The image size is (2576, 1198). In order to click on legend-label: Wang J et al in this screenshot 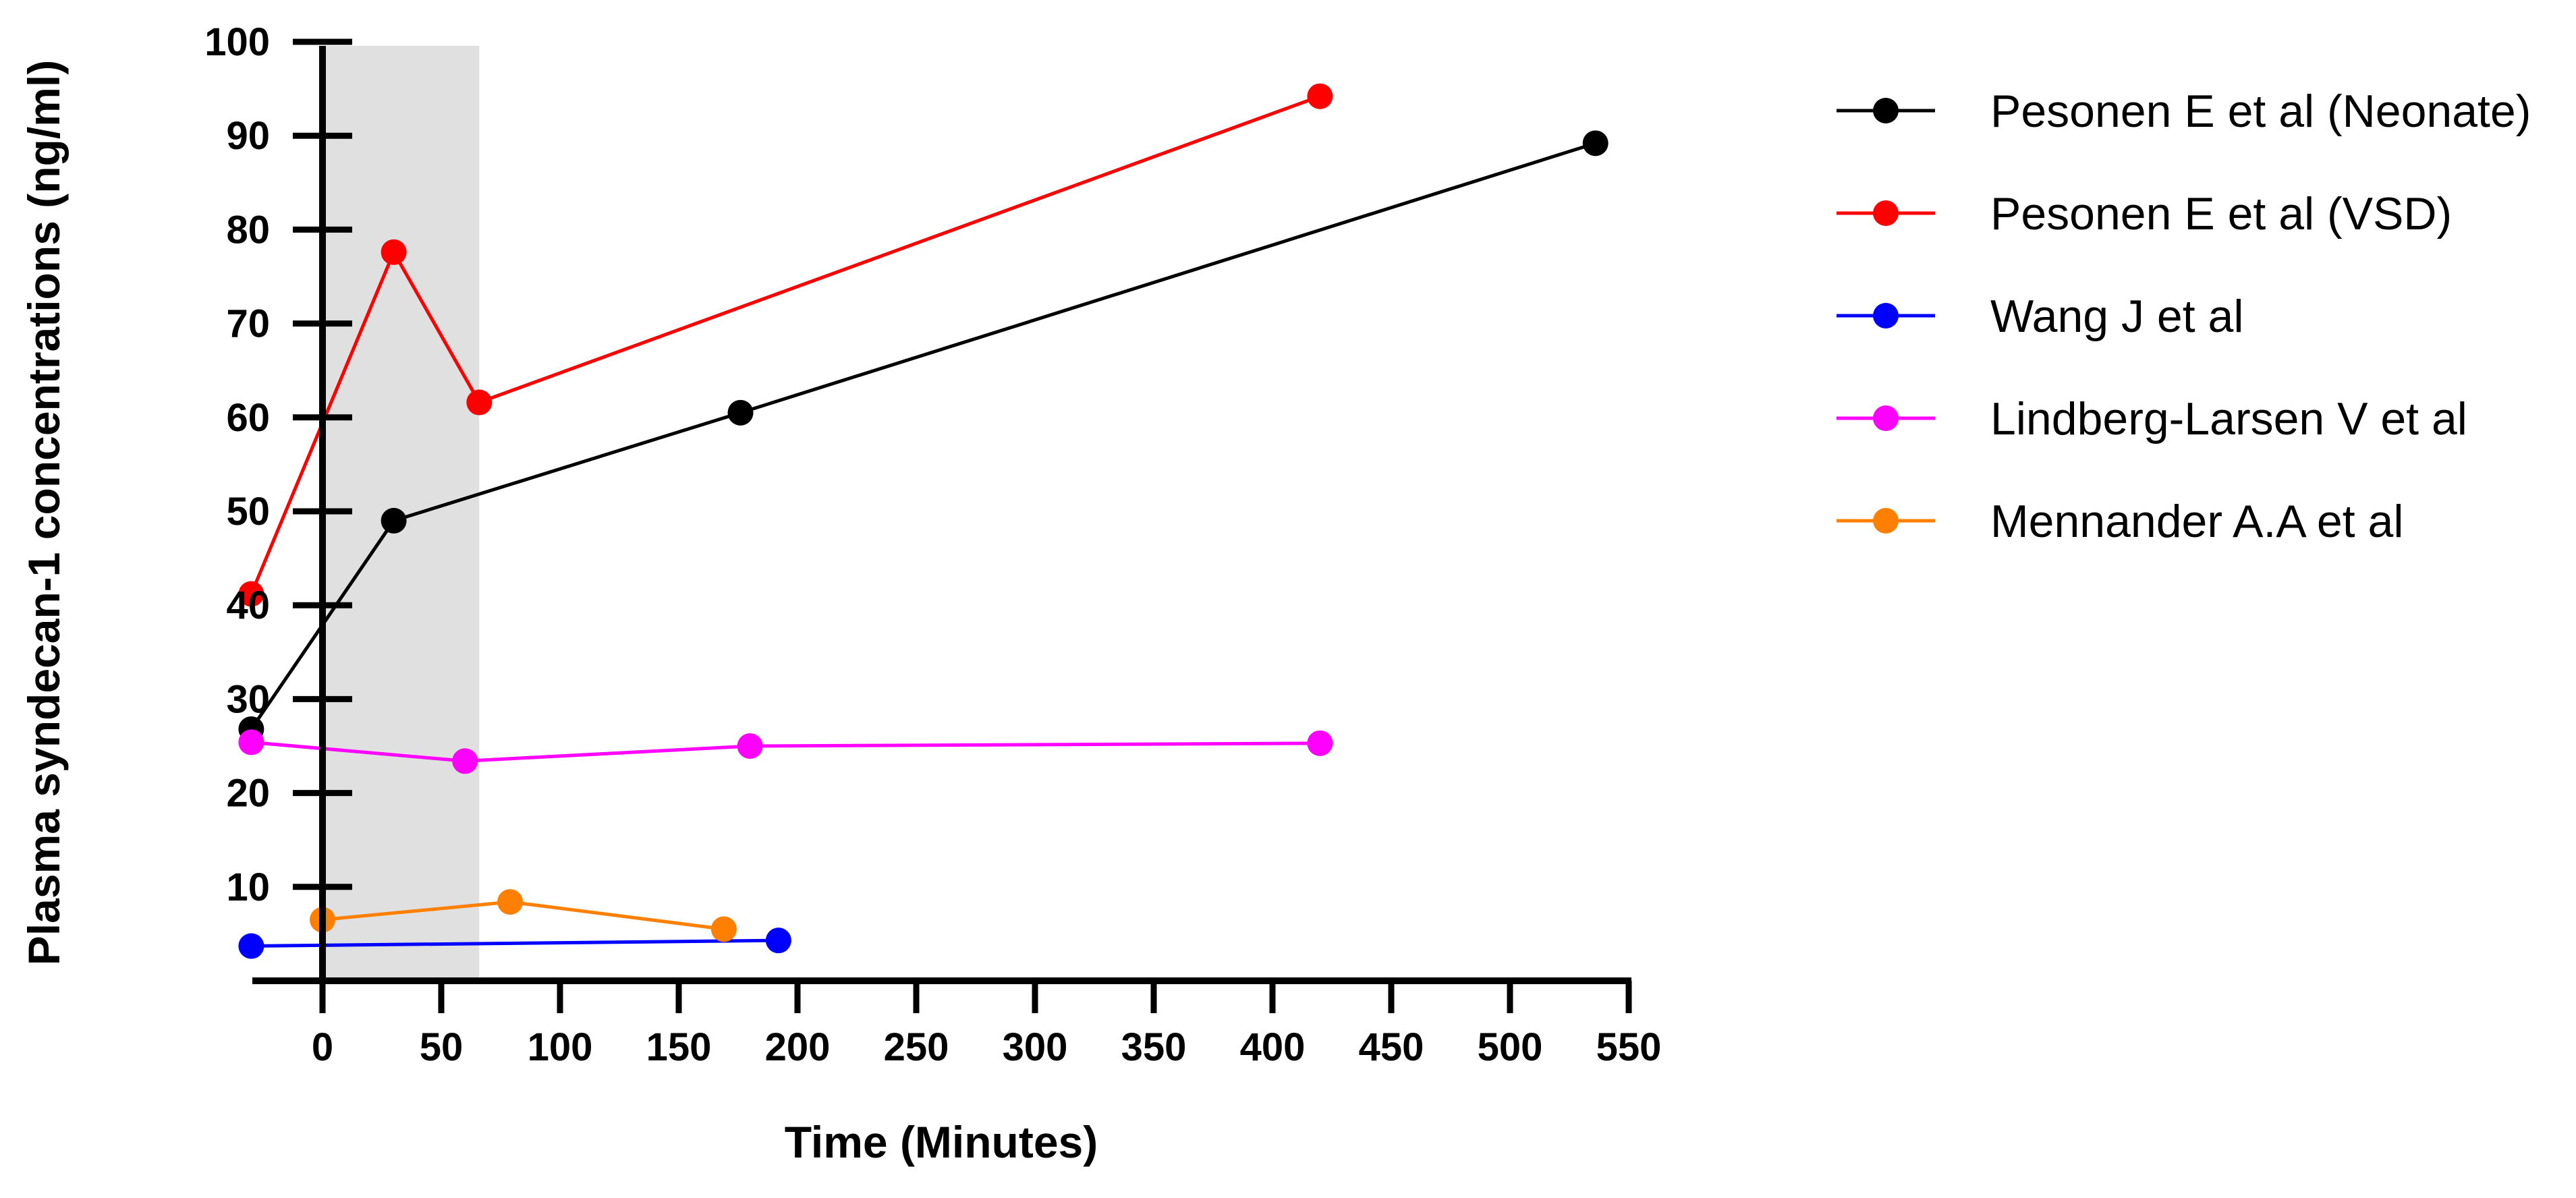, I will do `click(2116, 317)`.